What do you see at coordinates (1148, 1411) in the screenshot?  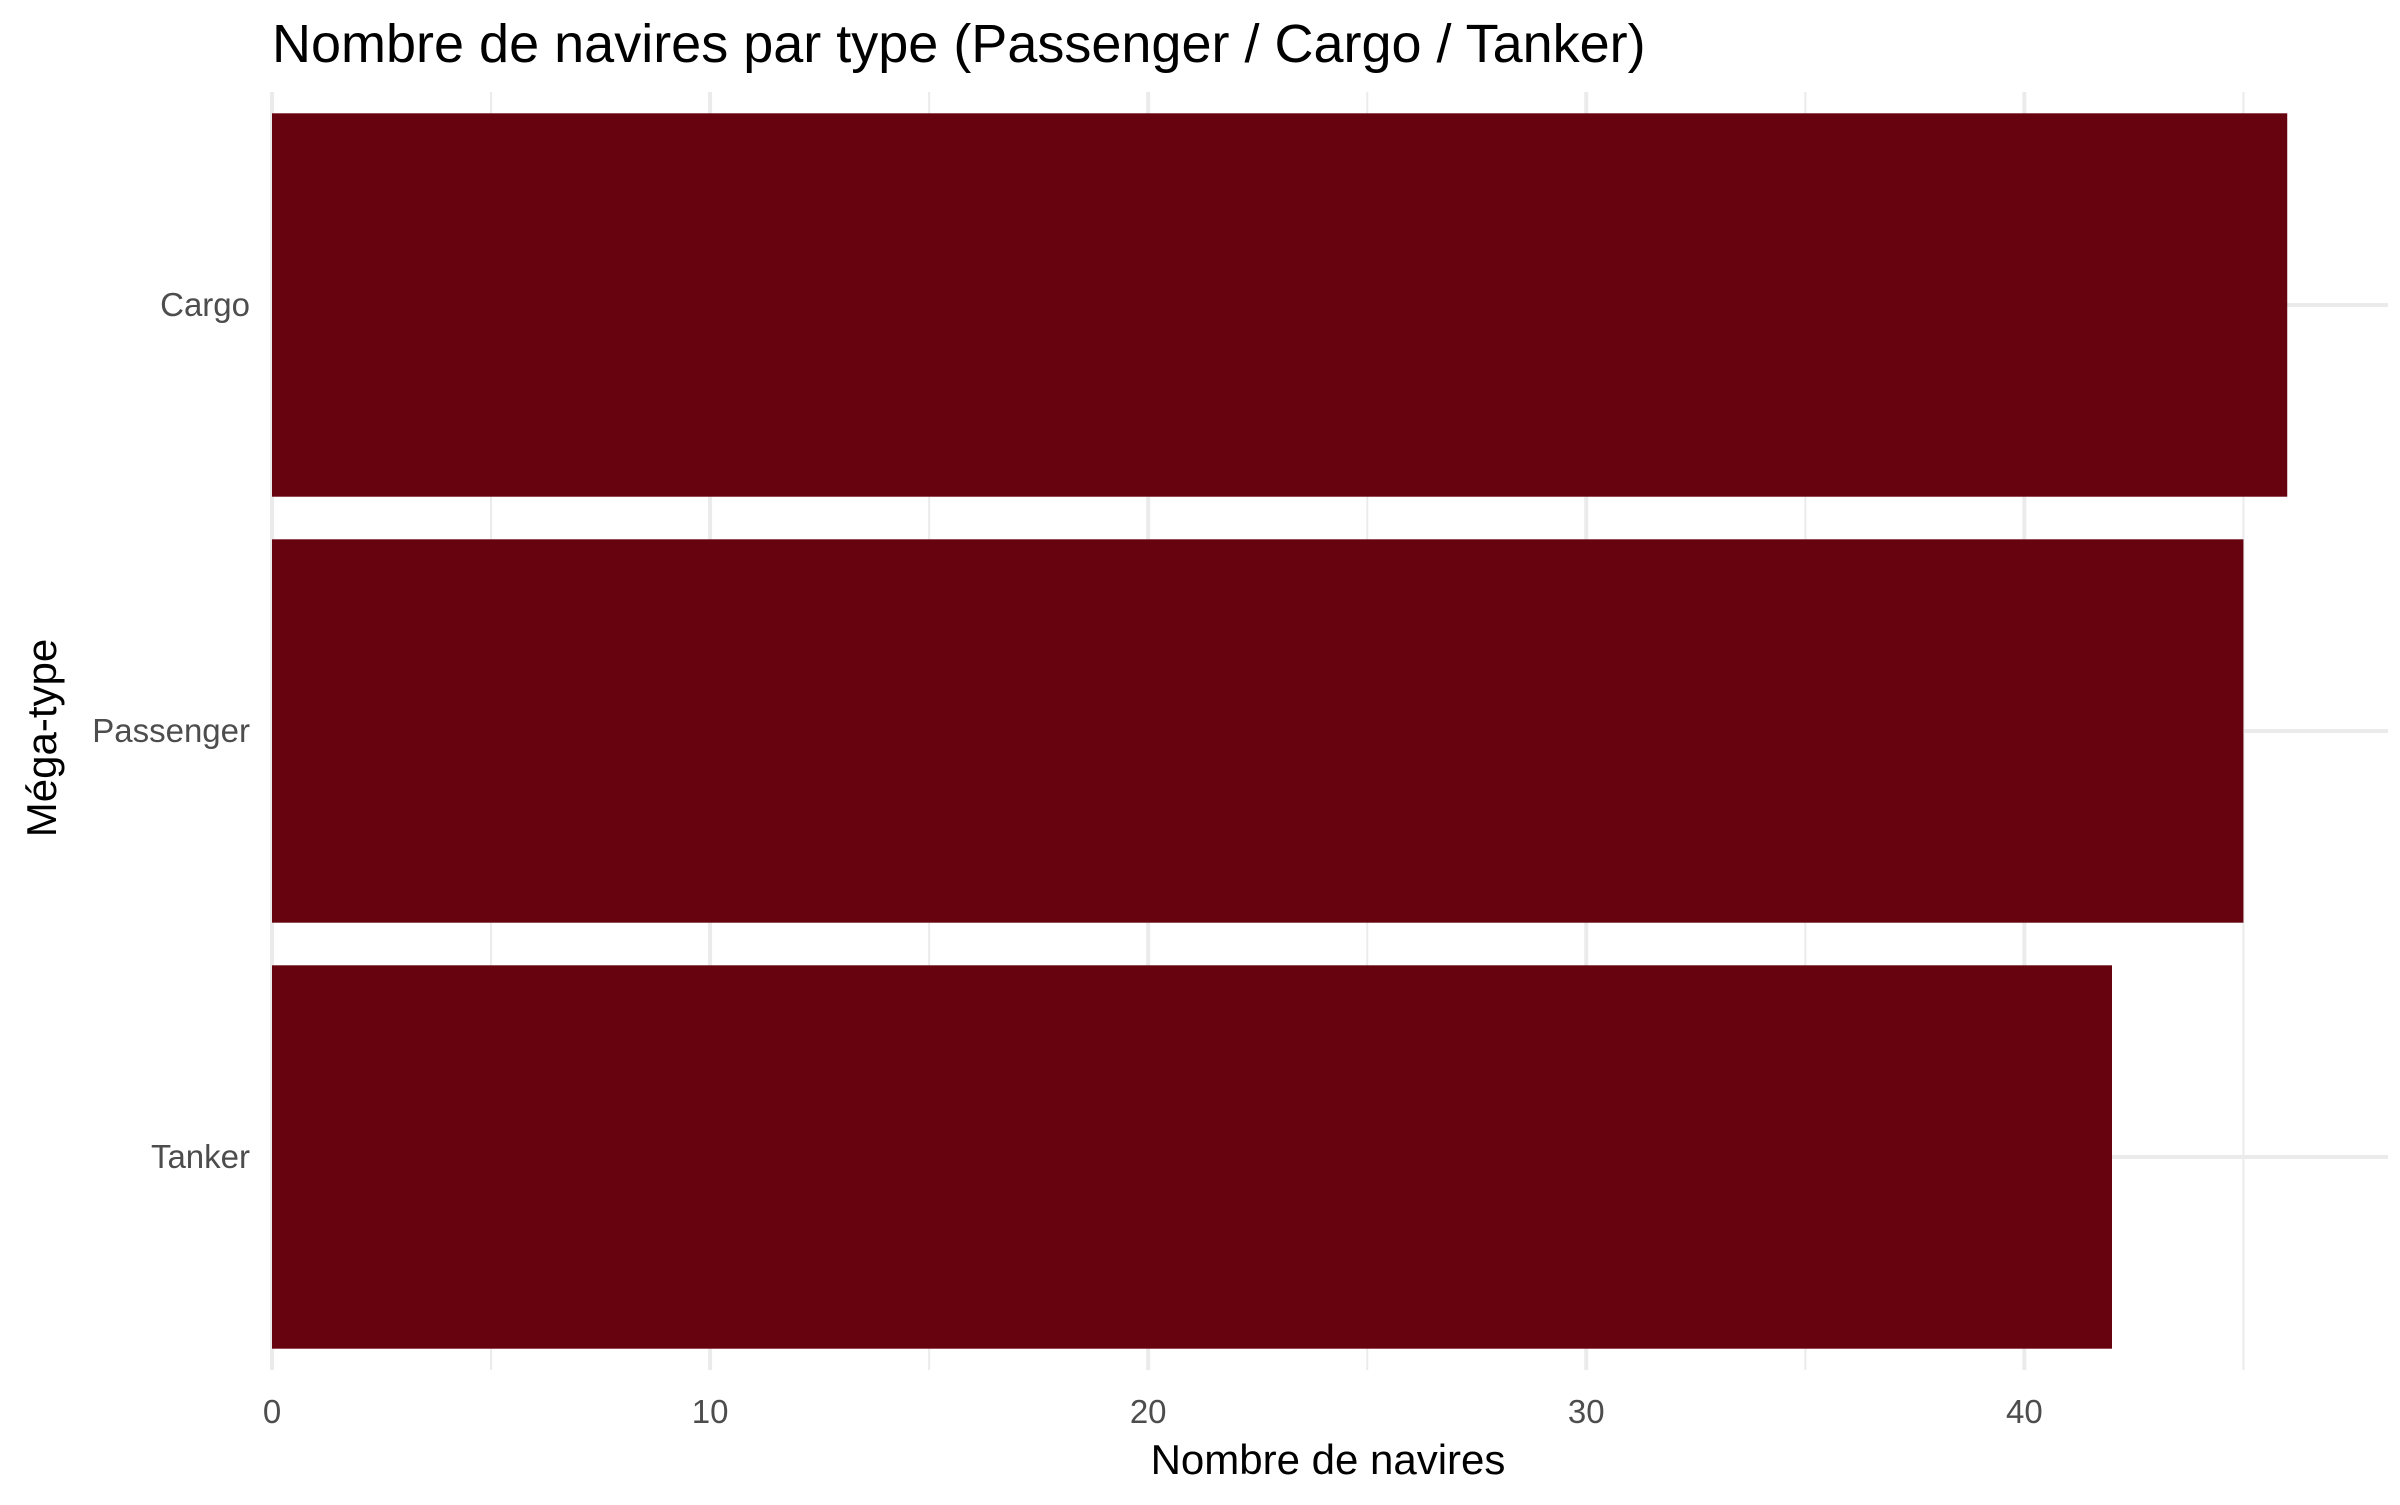 I see `x-tick-label: 20` at bounding box center [1148, 1411].